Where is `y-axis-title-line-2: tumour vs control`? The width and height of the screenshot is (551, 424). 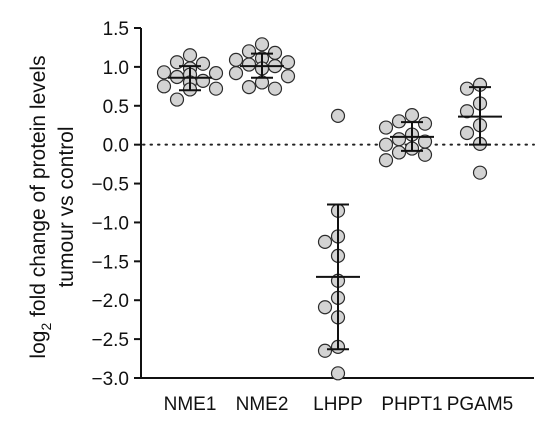 y-axis-title-line-2: tumour vs control is located at coordinates (66, 206).